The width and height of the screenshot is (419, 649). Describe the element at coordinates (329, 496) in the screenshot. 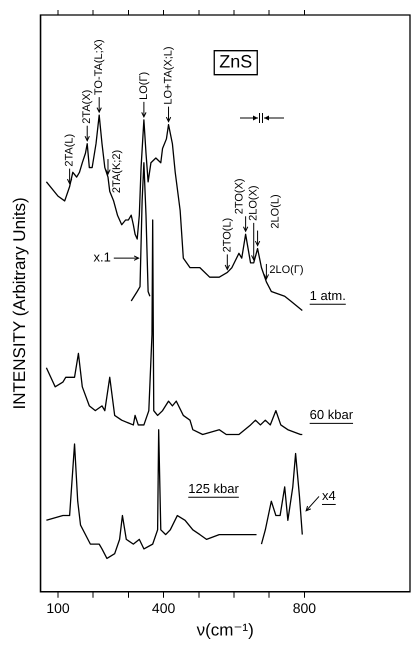

I see `legend-label: x4` at that location.